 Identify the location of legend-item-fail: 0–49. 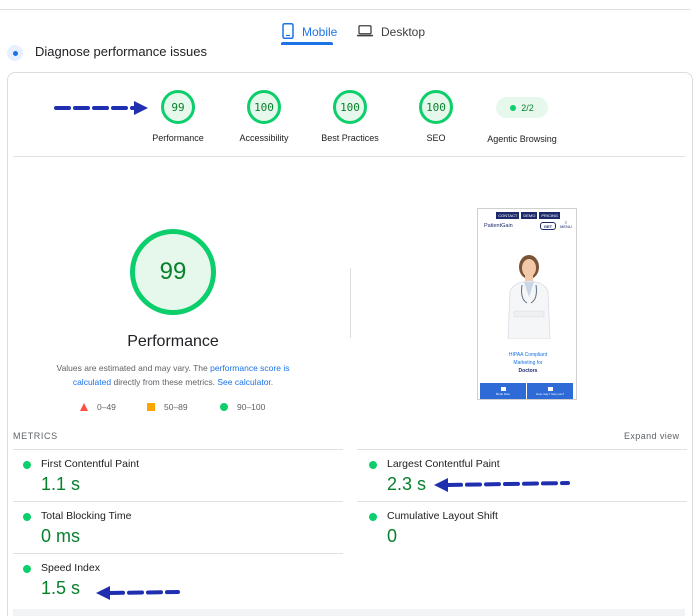
(98, 407).